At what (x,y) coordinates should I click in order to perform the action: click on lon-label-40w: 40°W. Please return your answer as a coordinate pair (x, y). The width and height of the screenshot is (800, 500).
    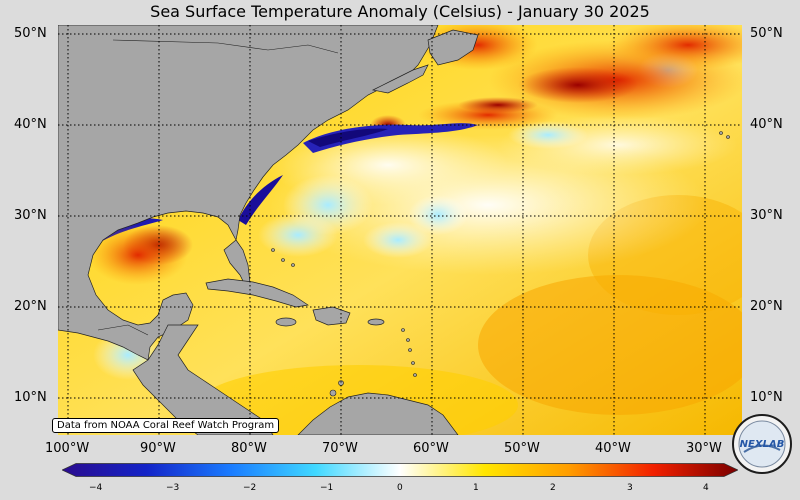
    Looking at the image, I should click on (613, 448).